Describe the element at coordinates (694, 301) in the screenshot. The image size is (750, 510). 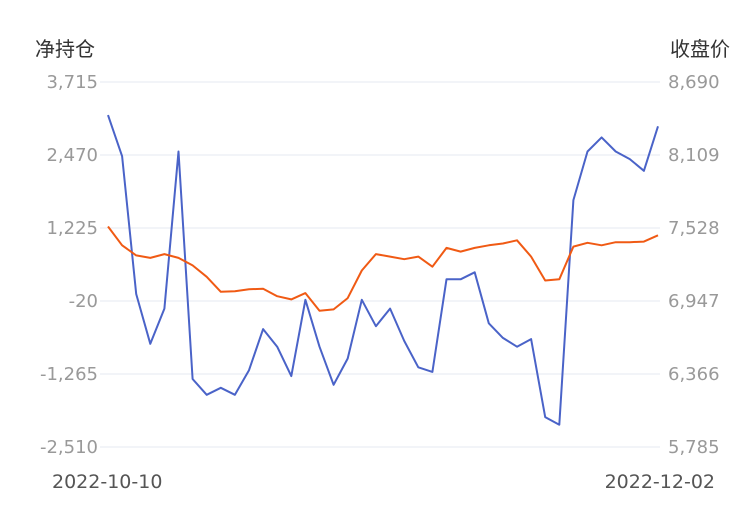
I see `right-tick-label: 6,947` at that location.